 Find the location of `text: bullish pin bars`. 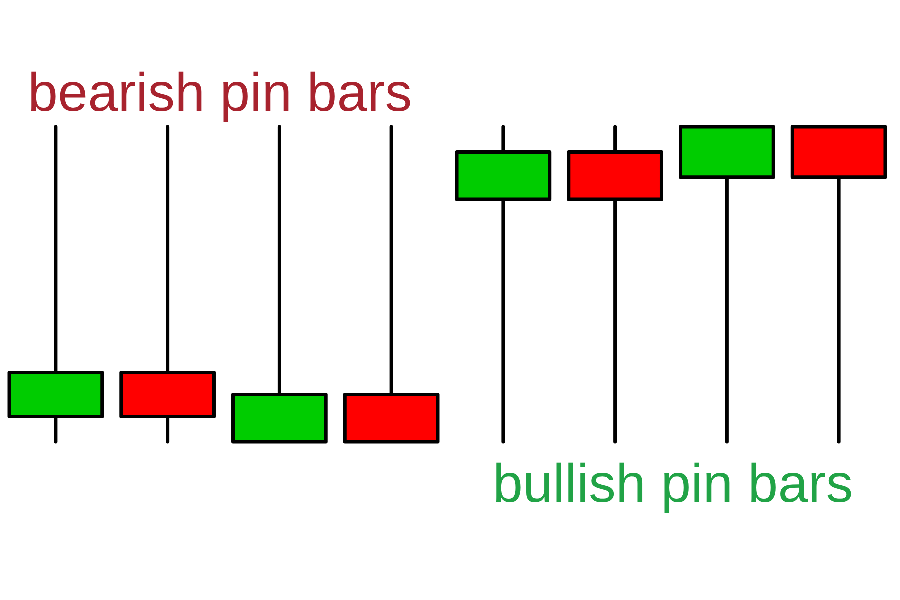

text: bullish pin bars is located at coordinates (673, 484).